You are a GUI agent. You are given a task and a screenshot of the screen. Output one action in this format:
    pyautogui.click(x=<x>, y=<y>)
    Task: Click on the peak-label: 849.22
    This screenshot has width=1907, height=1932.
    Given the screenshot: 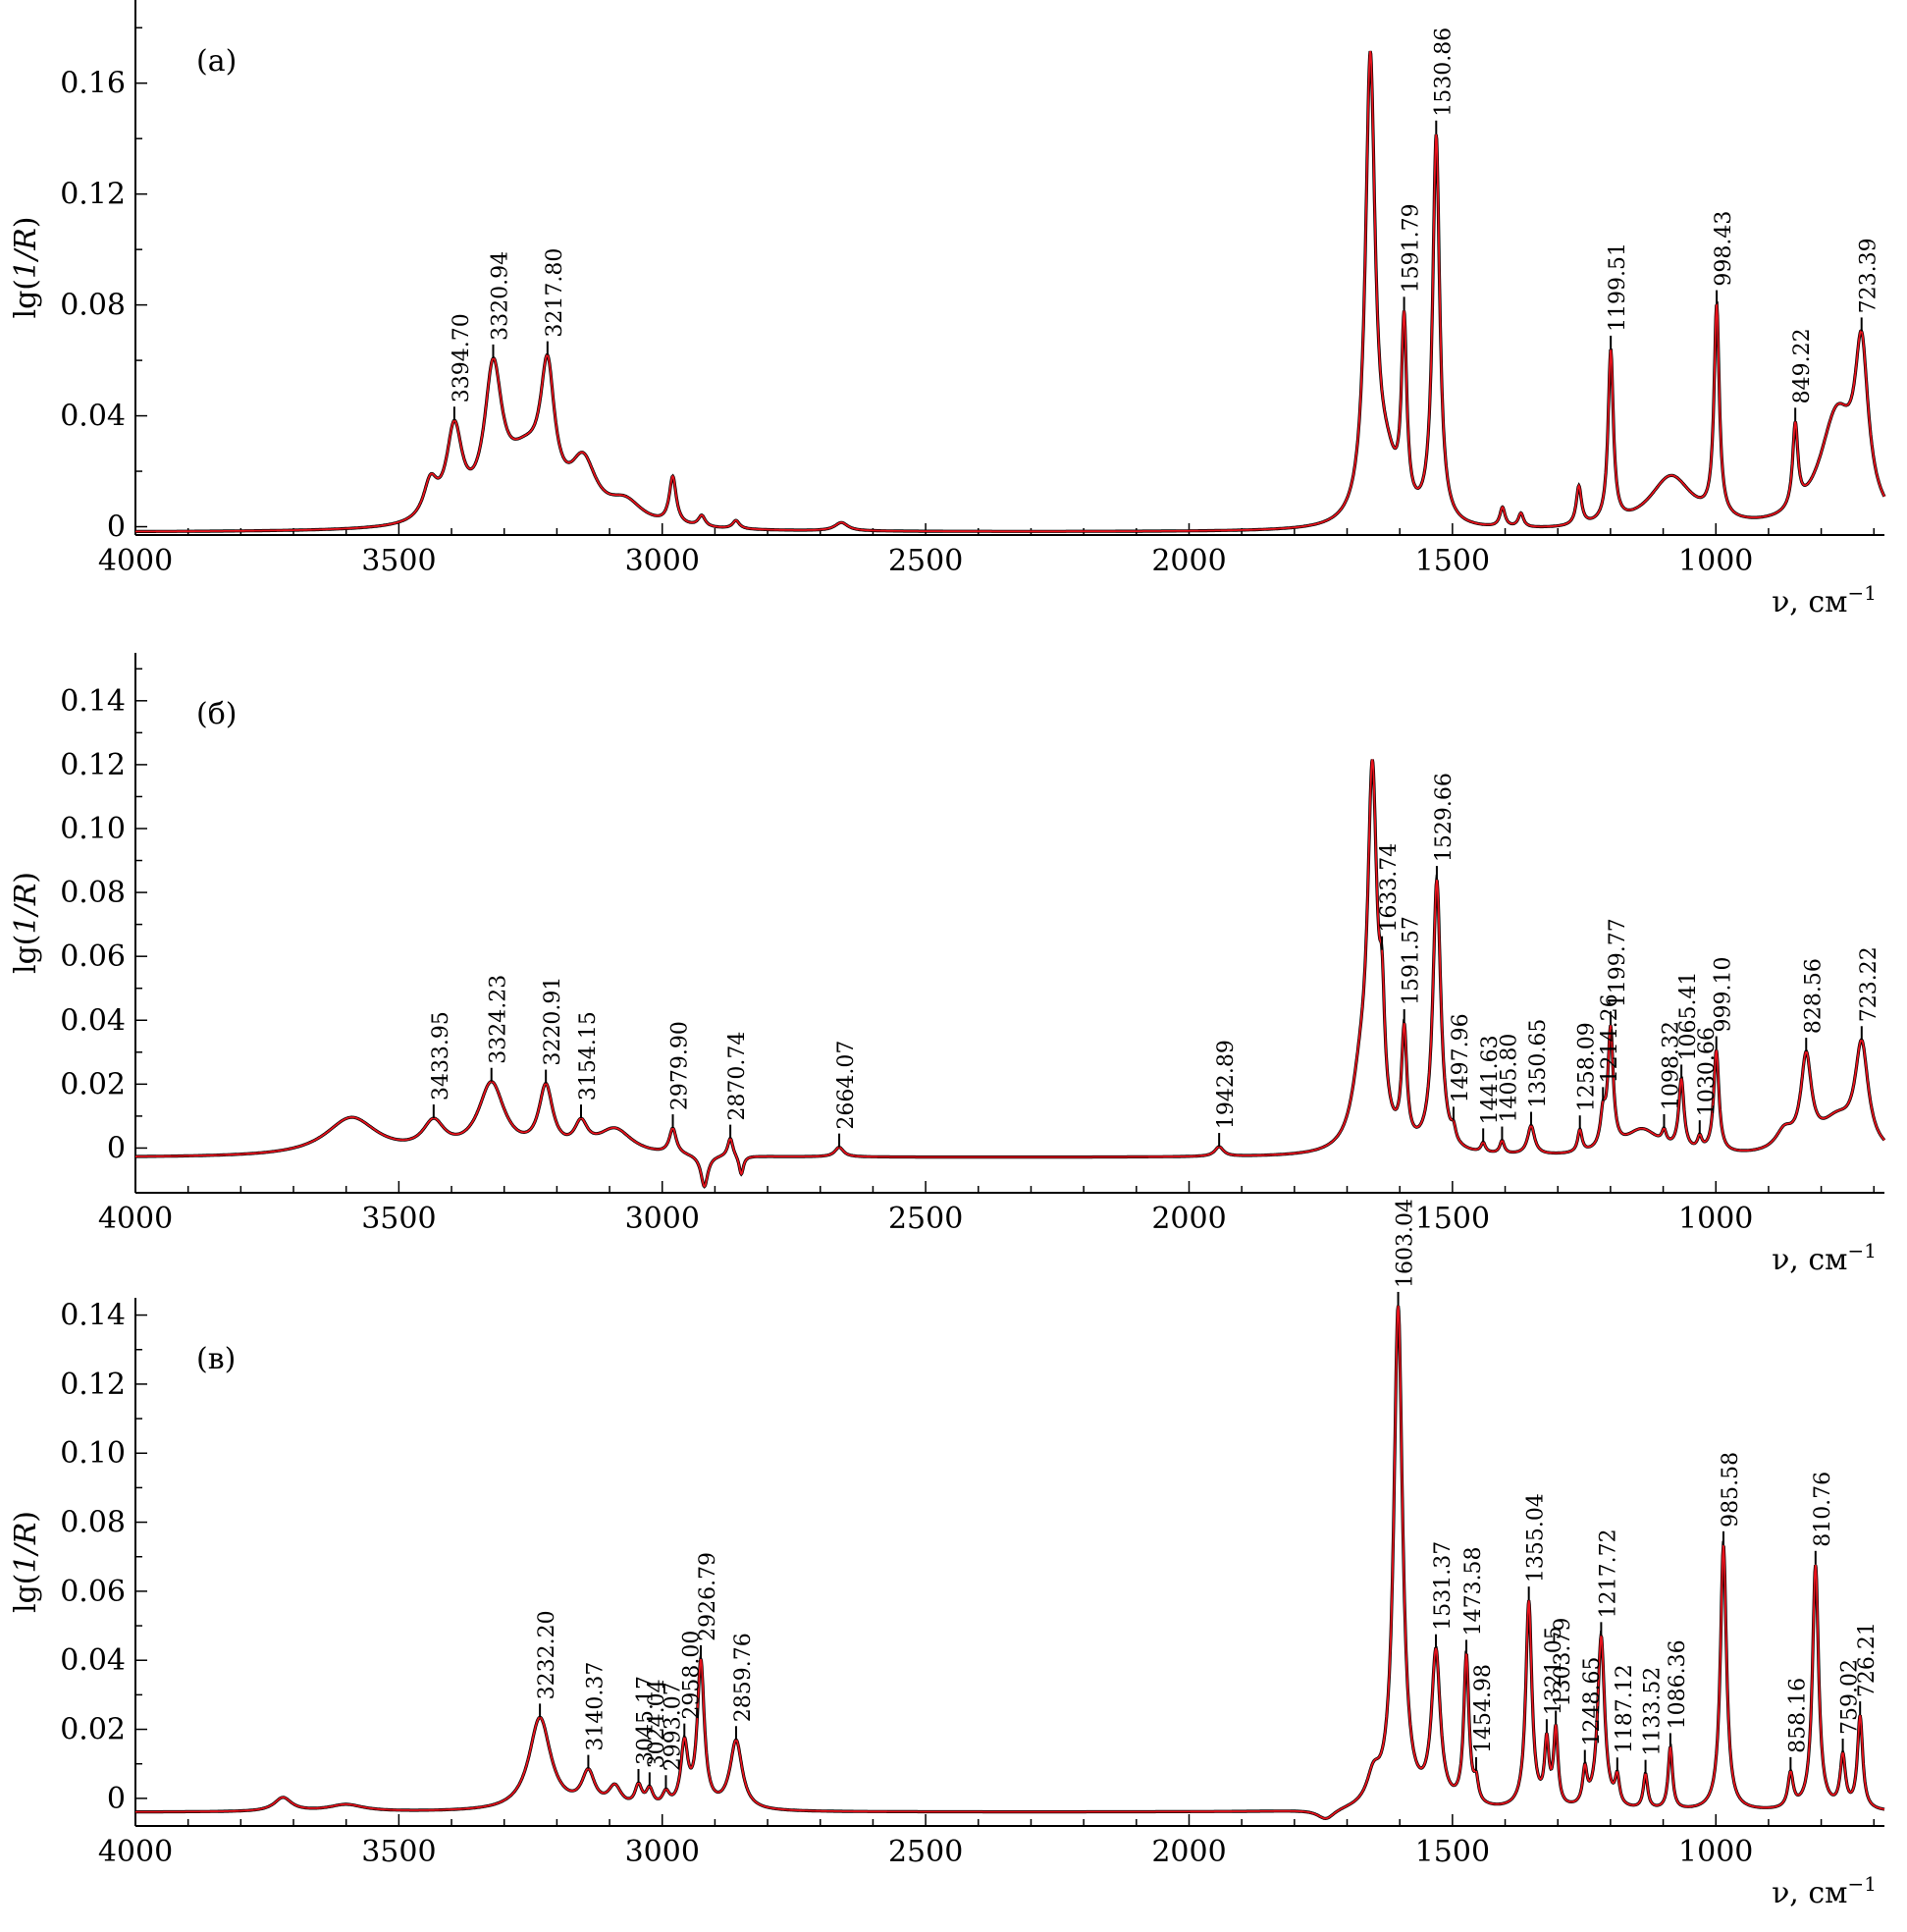 What is the action you would take?
    pyautogui.click(x=1802, y=365)
    